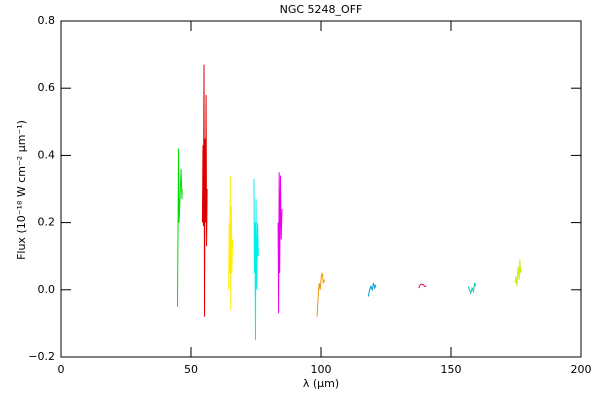 The height and width of the screenshot is (400, 600). I want to click on y-axis-label: Flux (10⁻¹⁸ W cm⁻² μm⁻¹), so click(21, 190).